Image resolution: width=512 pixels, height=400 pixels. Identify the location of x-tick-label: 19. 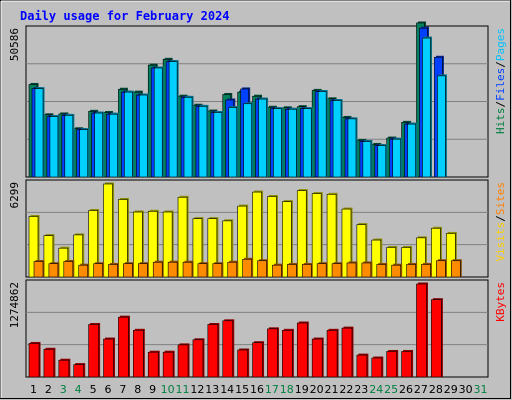
(302, 389).